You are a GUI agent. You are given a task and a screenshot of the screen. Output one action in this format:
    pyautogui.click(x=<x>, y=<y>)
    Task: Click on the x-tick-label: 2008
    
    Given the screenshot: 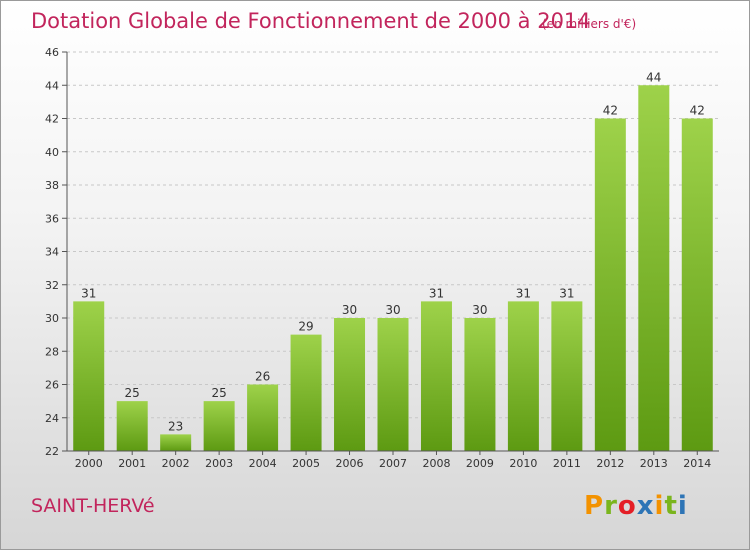 What is the action you would take?
    pyautogui.click(x=436, y=463)
    